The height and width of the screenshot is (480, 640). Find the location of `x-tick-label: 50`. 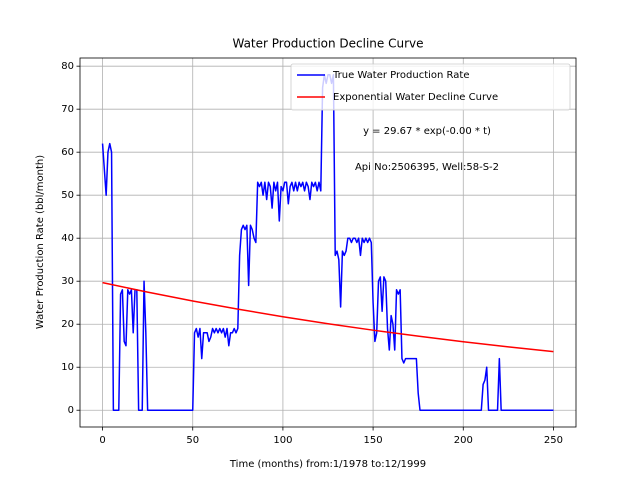

x-tick-label: 50 is located at coordinates (192, 440).